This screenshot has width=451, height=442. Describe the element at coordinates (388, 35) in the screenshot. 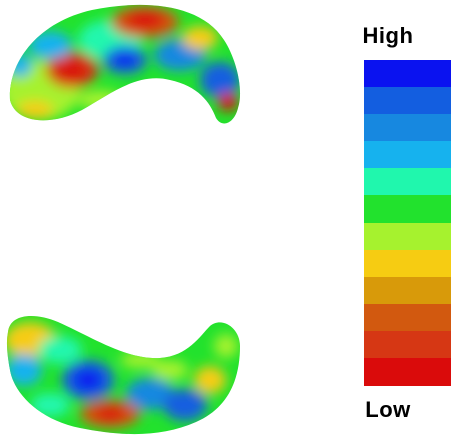

I see `legend-high-label: High` at that location.